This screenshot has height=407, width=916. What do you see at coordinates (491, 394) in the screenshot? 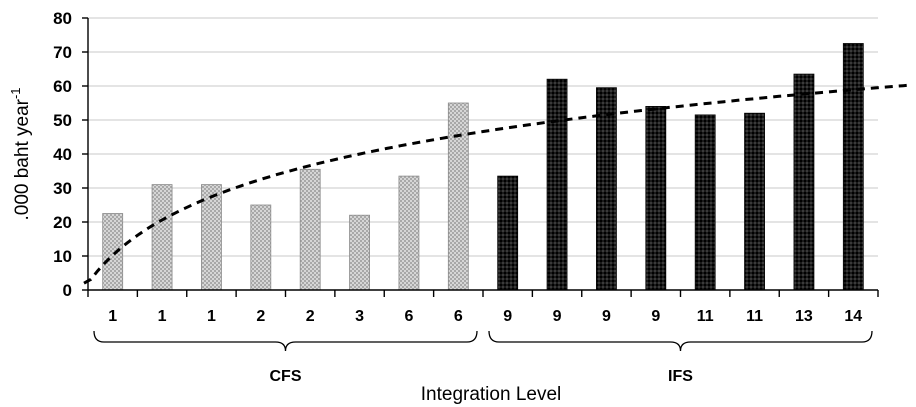
I see `x-axis-title: Integration Level` at bounding box center [491, 394].